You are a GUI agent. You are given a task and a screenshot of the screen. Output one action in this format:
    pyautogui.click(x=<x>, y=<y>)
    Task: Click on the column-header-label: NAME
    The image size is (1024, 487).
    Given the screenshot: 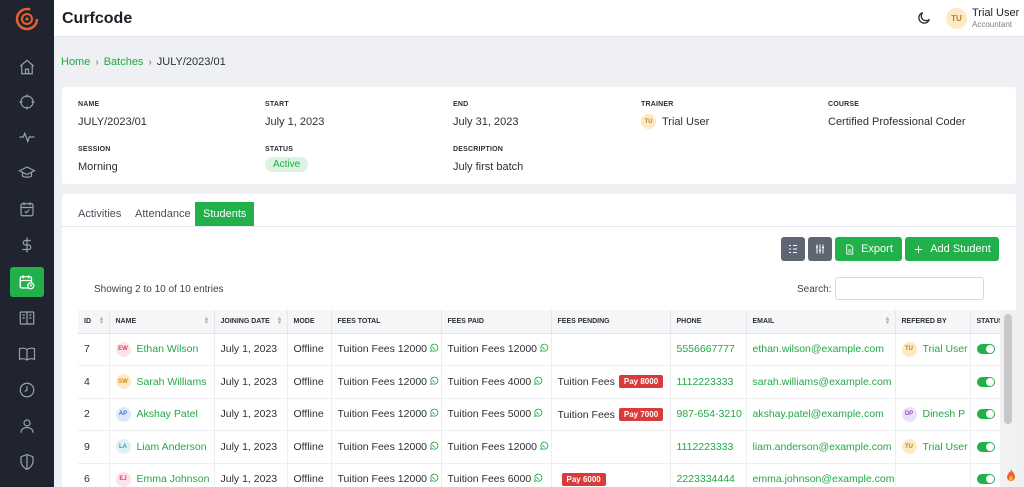 What is the action you would take?
    pyautogui.click(x=126, y=321)
    